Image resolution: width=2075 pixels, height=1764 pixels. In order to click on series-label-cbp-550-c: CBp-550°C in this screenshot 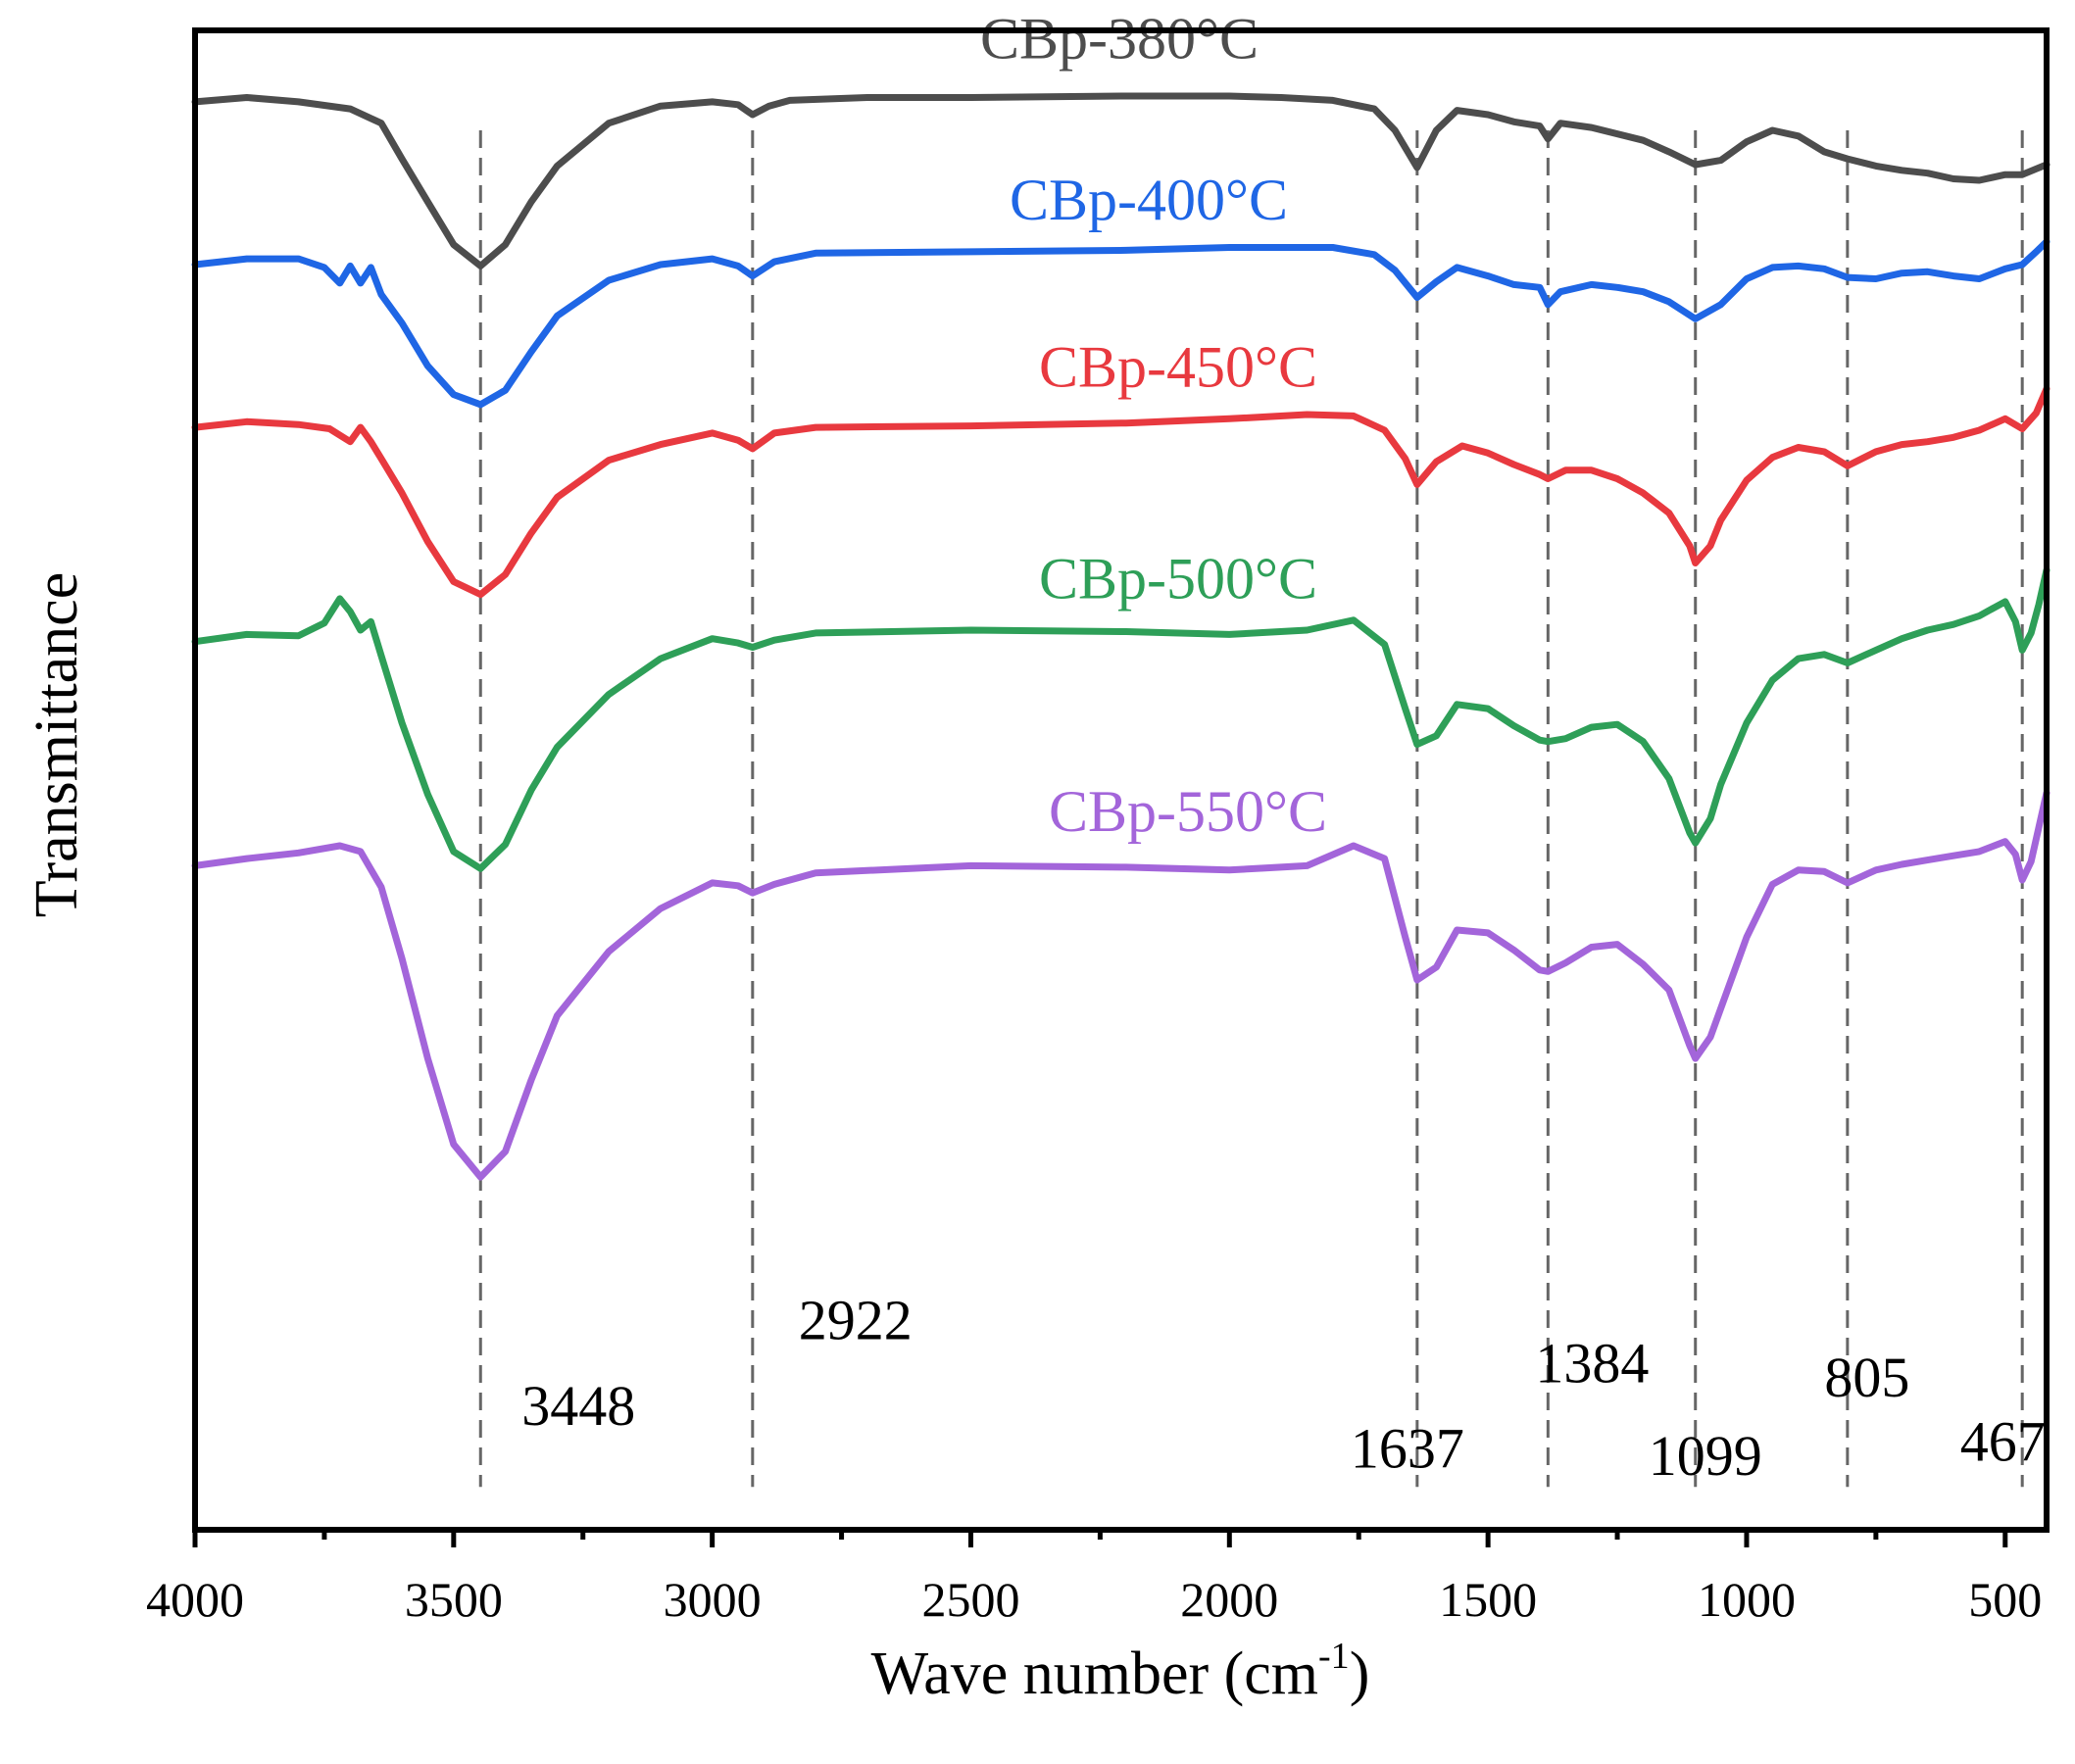, I will do `click(1188, 811)`.